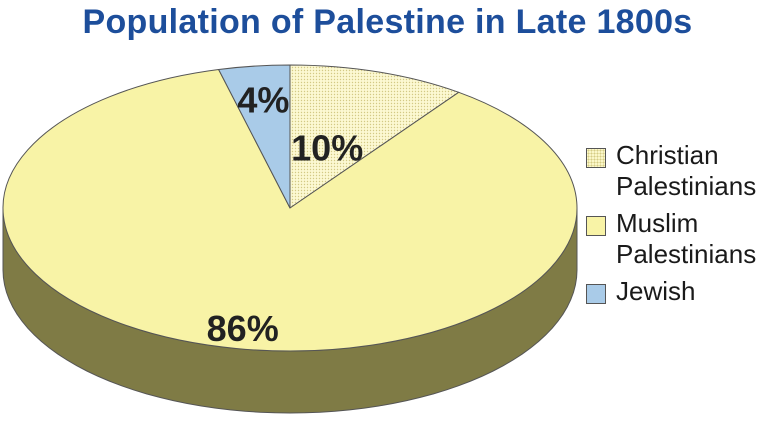 This screenshot has height=432, width=775. Describe the element at coordinates (263, 100) in the screenshot. I see `data-label-2: 4%` at that location.